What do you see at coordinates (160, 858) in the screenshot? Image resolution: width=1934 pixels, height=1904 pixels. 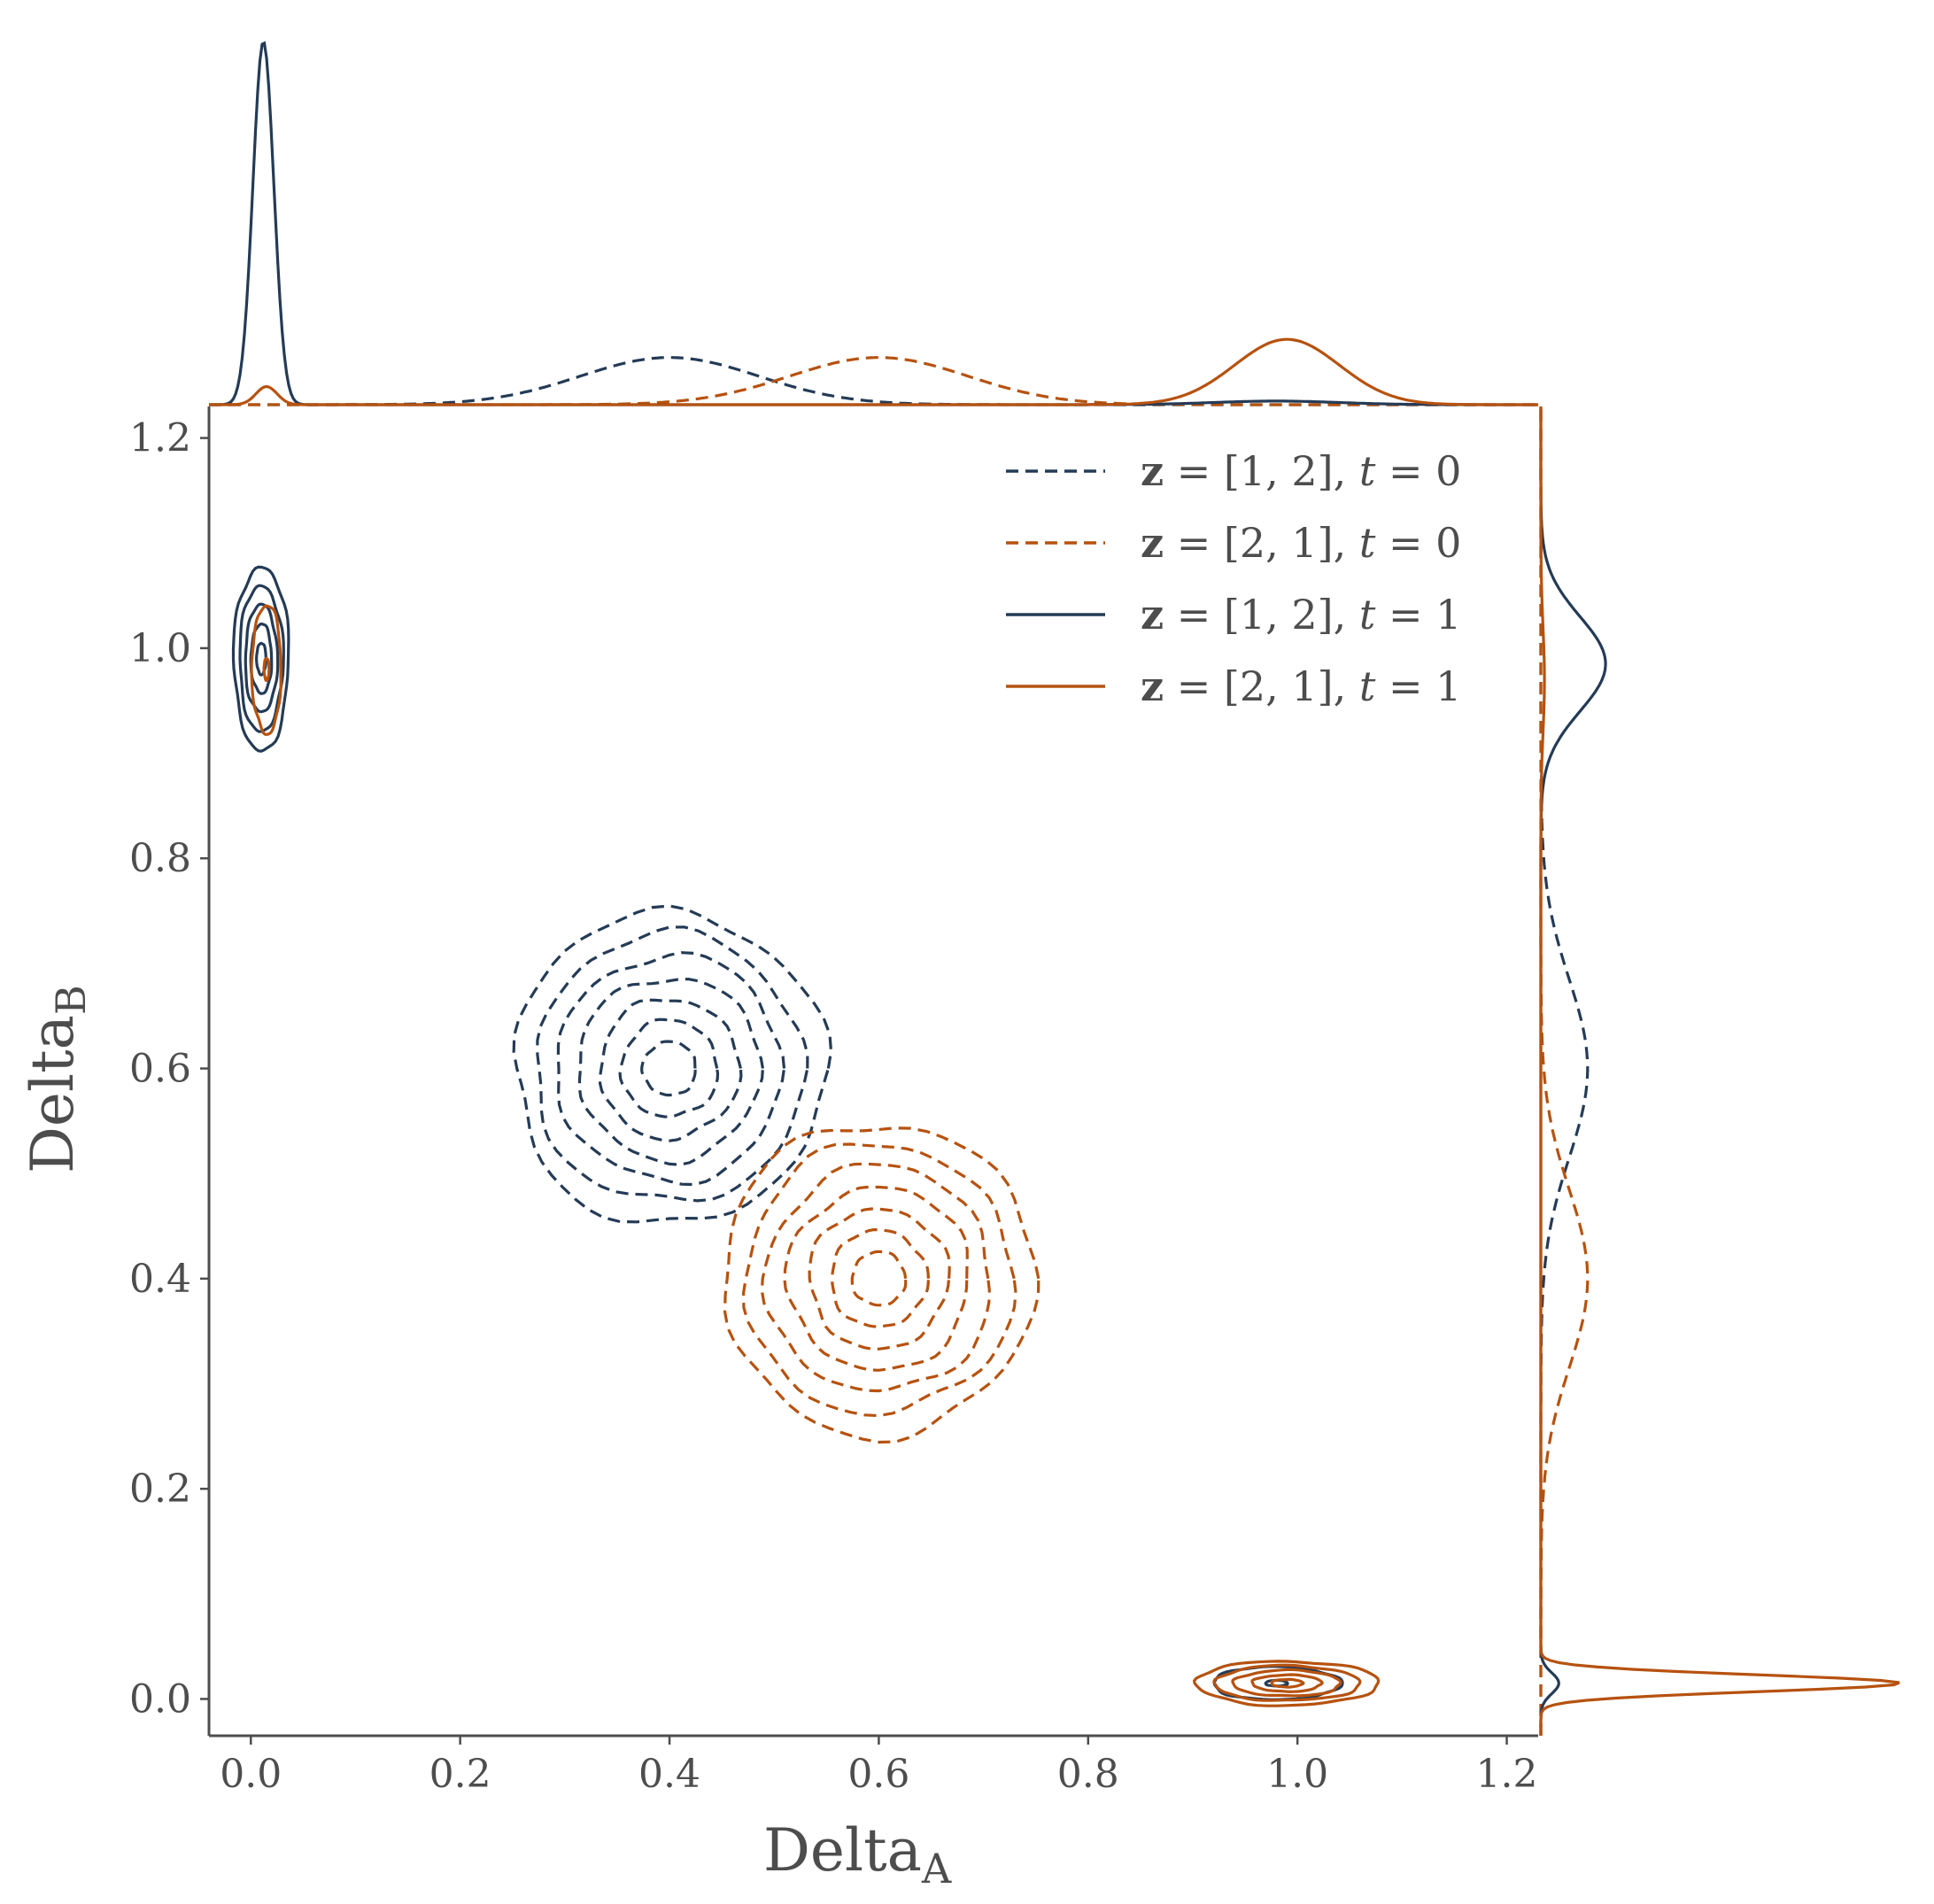 I see `y-tick-label: 0.8` at bounding box center [160, 858].